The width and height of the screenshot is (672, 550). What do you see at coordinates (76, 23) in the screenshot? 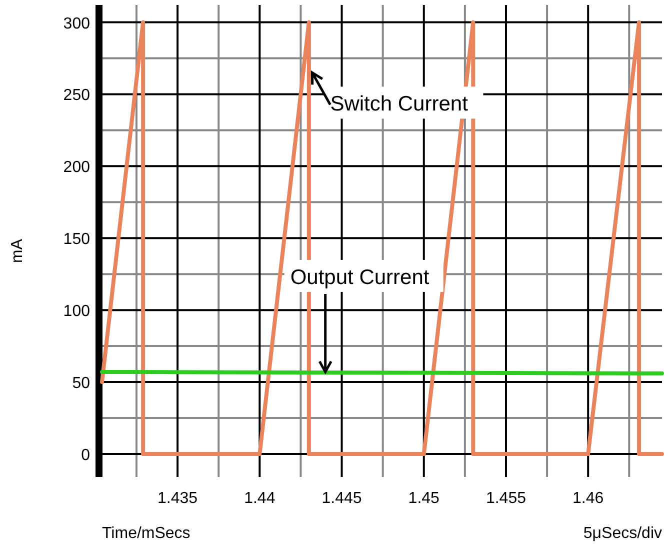
I see `y-tick-label: 300` at bounding box center [76, 23].